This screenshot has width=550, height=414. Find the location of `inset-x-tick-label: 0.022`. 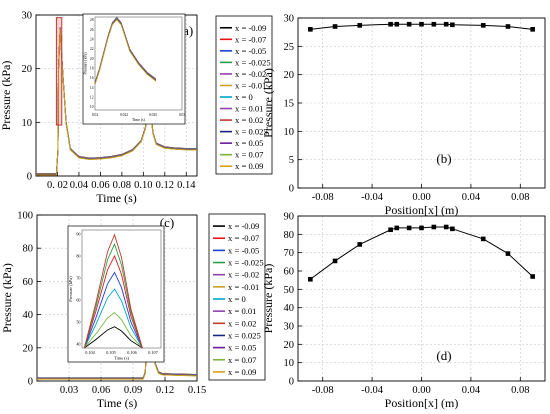

inset-x-tick-label: 0.022 is located at coordinates (124, 115).